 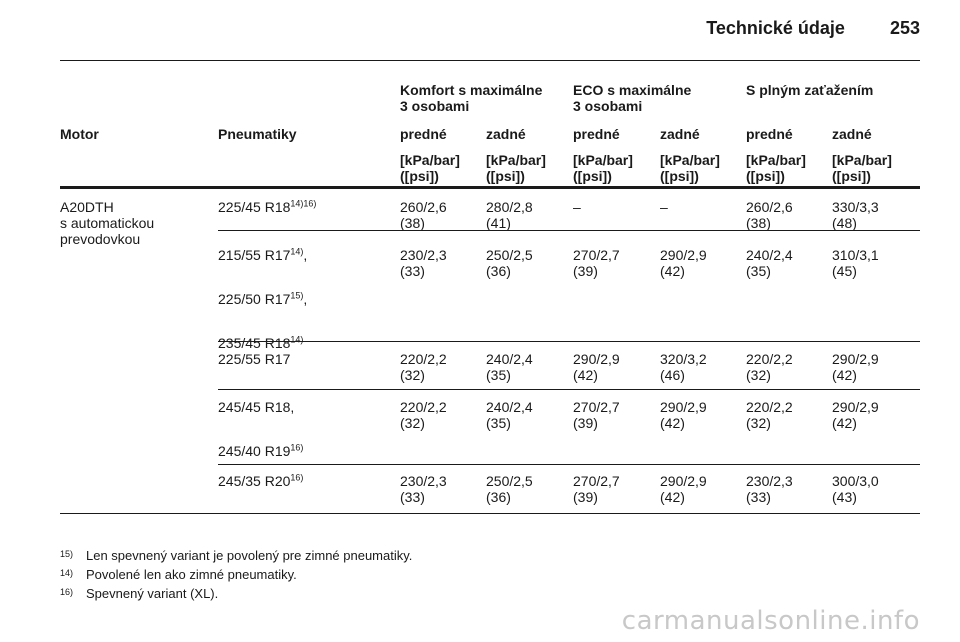 I want to click on tire-size: 245/40 R1916), so click(x=261, y=450).